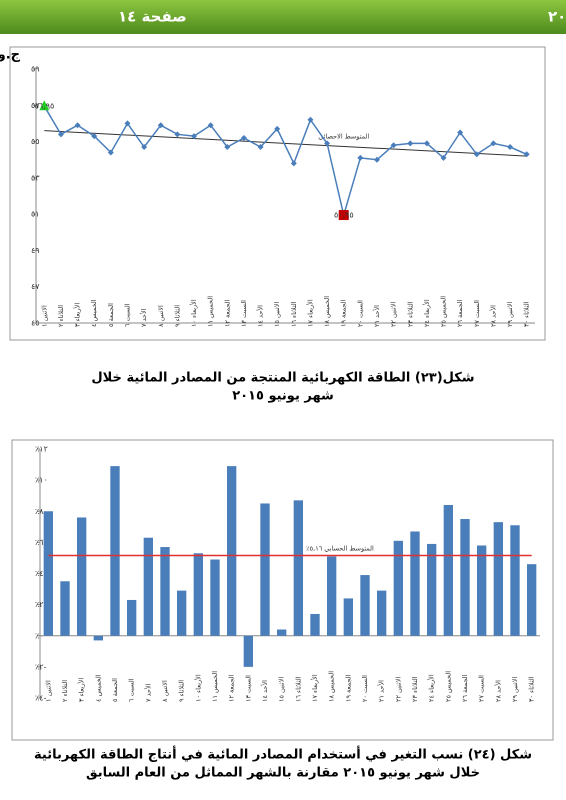 Image resolution: width=566 pixels, height=800 pixels. I want to click on y-tick-label: ٥١, so click(35, 214).